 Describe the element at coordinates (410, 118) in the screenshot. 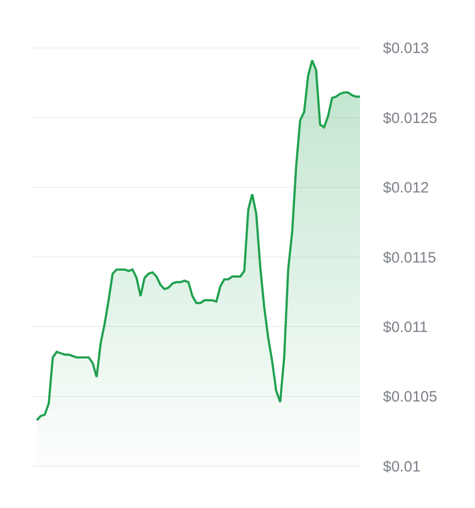

I see `y-tick-label: $0.0125` at that location.